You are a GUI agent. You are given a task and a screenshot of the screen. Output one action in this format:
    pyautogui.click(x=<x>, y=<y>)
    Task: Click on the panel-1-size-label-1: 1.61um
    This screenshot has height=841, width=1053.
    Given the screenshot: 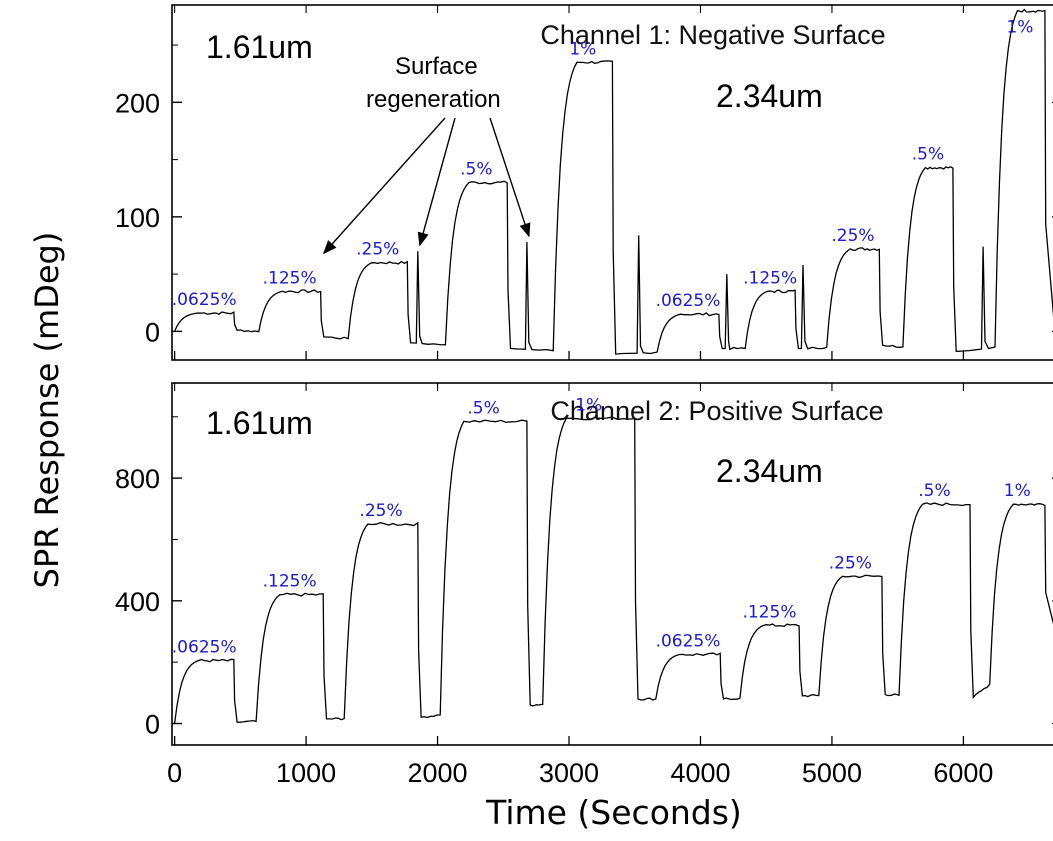 What is the action you would take?
    pyautogui.click(x=259, y=47)
    